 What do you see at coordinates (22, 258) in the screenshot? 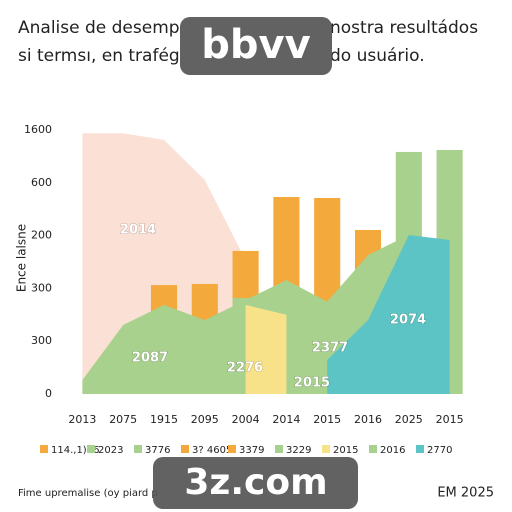
I see `y-axis-label: Ence lalsne` at bounding box center [22, 258].